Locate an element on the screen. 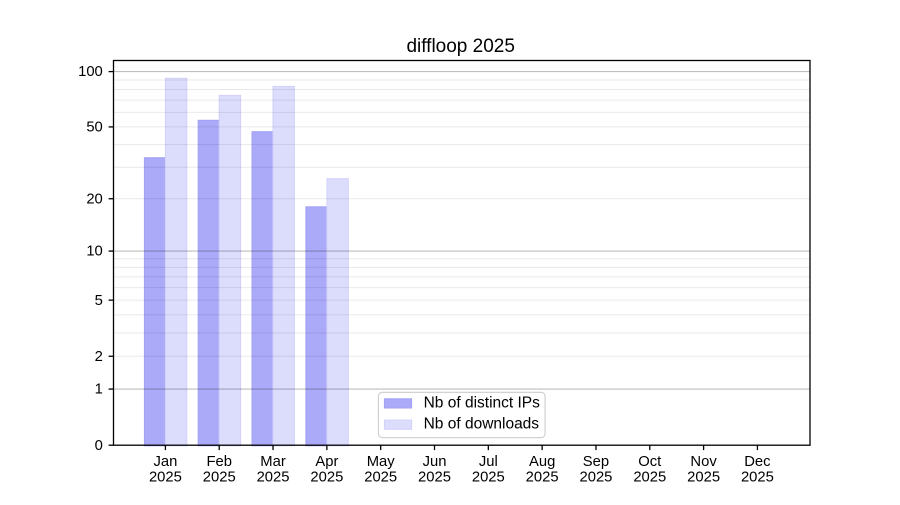 This screenshot has width=900, height=505. svg-text: 10 is located at coordinates (94, 252).